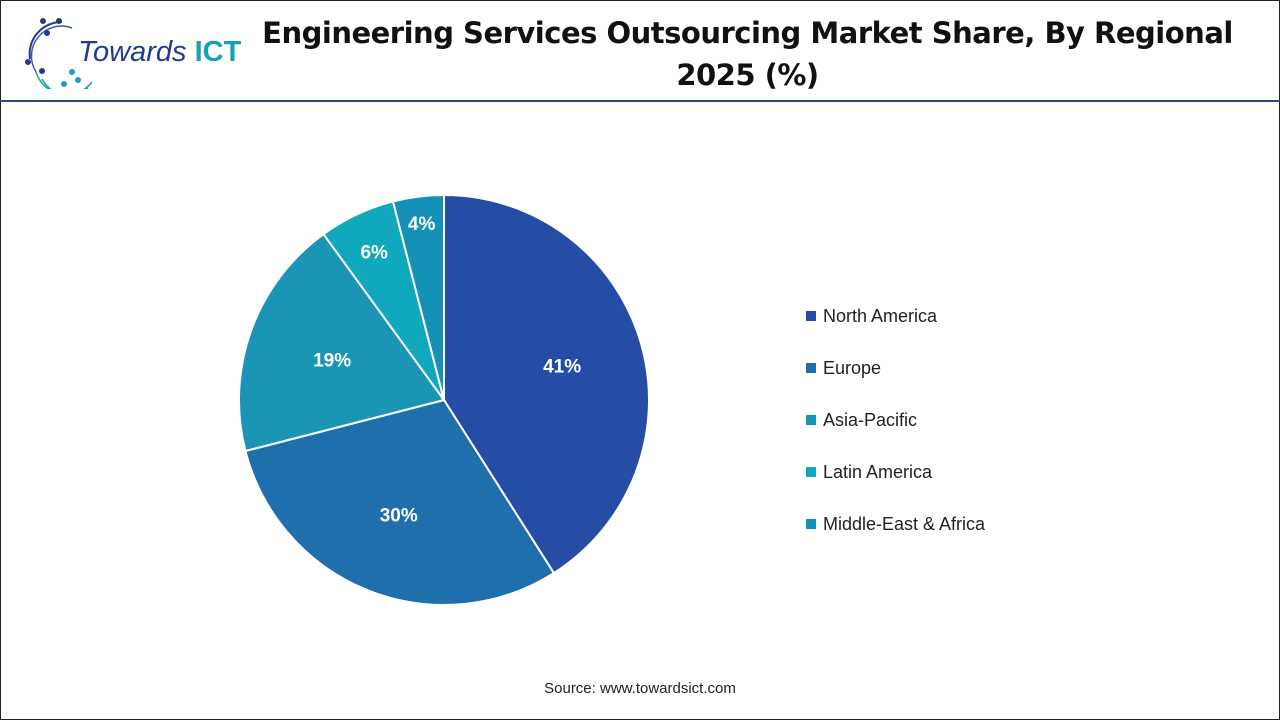  What do you see at coordinates (852, 367) in the screenshot?
I see `legend-label: Europe` at bounding box center [852, 367].